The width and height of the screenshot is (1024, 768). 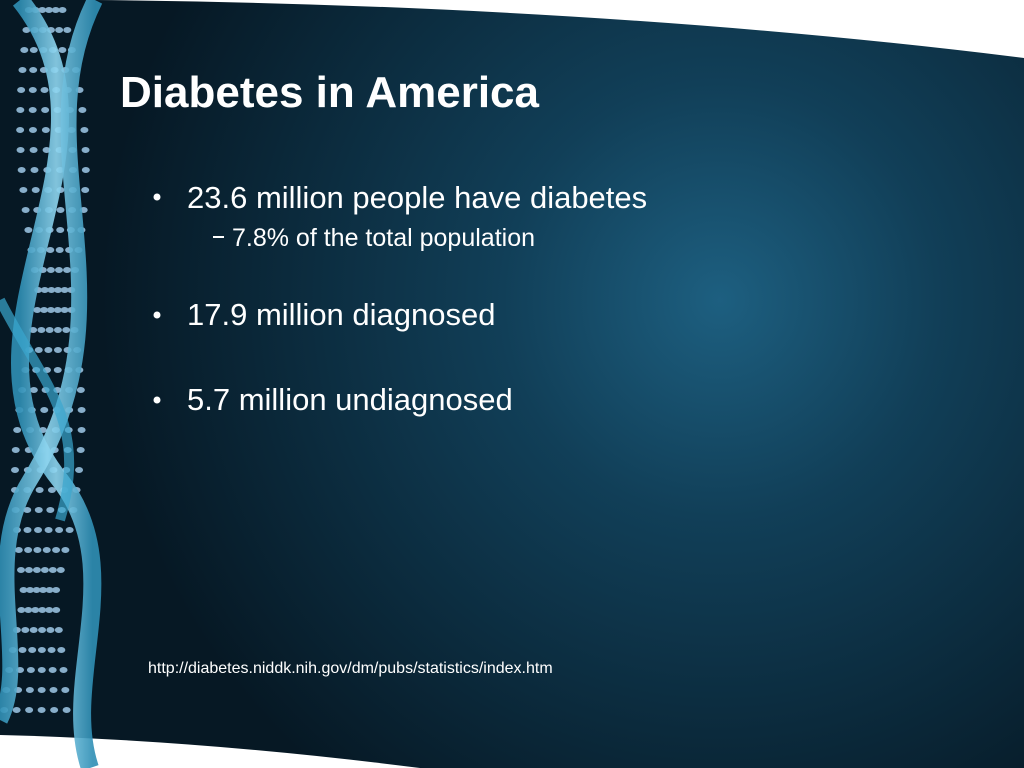 I want to click on slide-title: Diabetes in America, so click(x=329, y=92).